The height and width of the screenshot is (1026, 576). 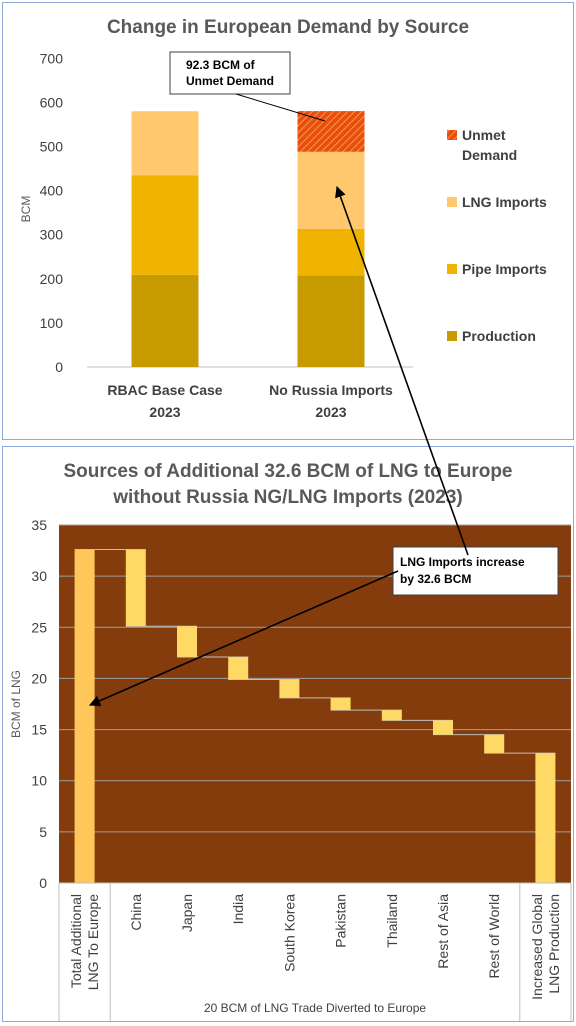 What do you see at coordinates (238, 668) in the screenshot?
I see `waterfall-bar-india` at bounding box center [238, 668].